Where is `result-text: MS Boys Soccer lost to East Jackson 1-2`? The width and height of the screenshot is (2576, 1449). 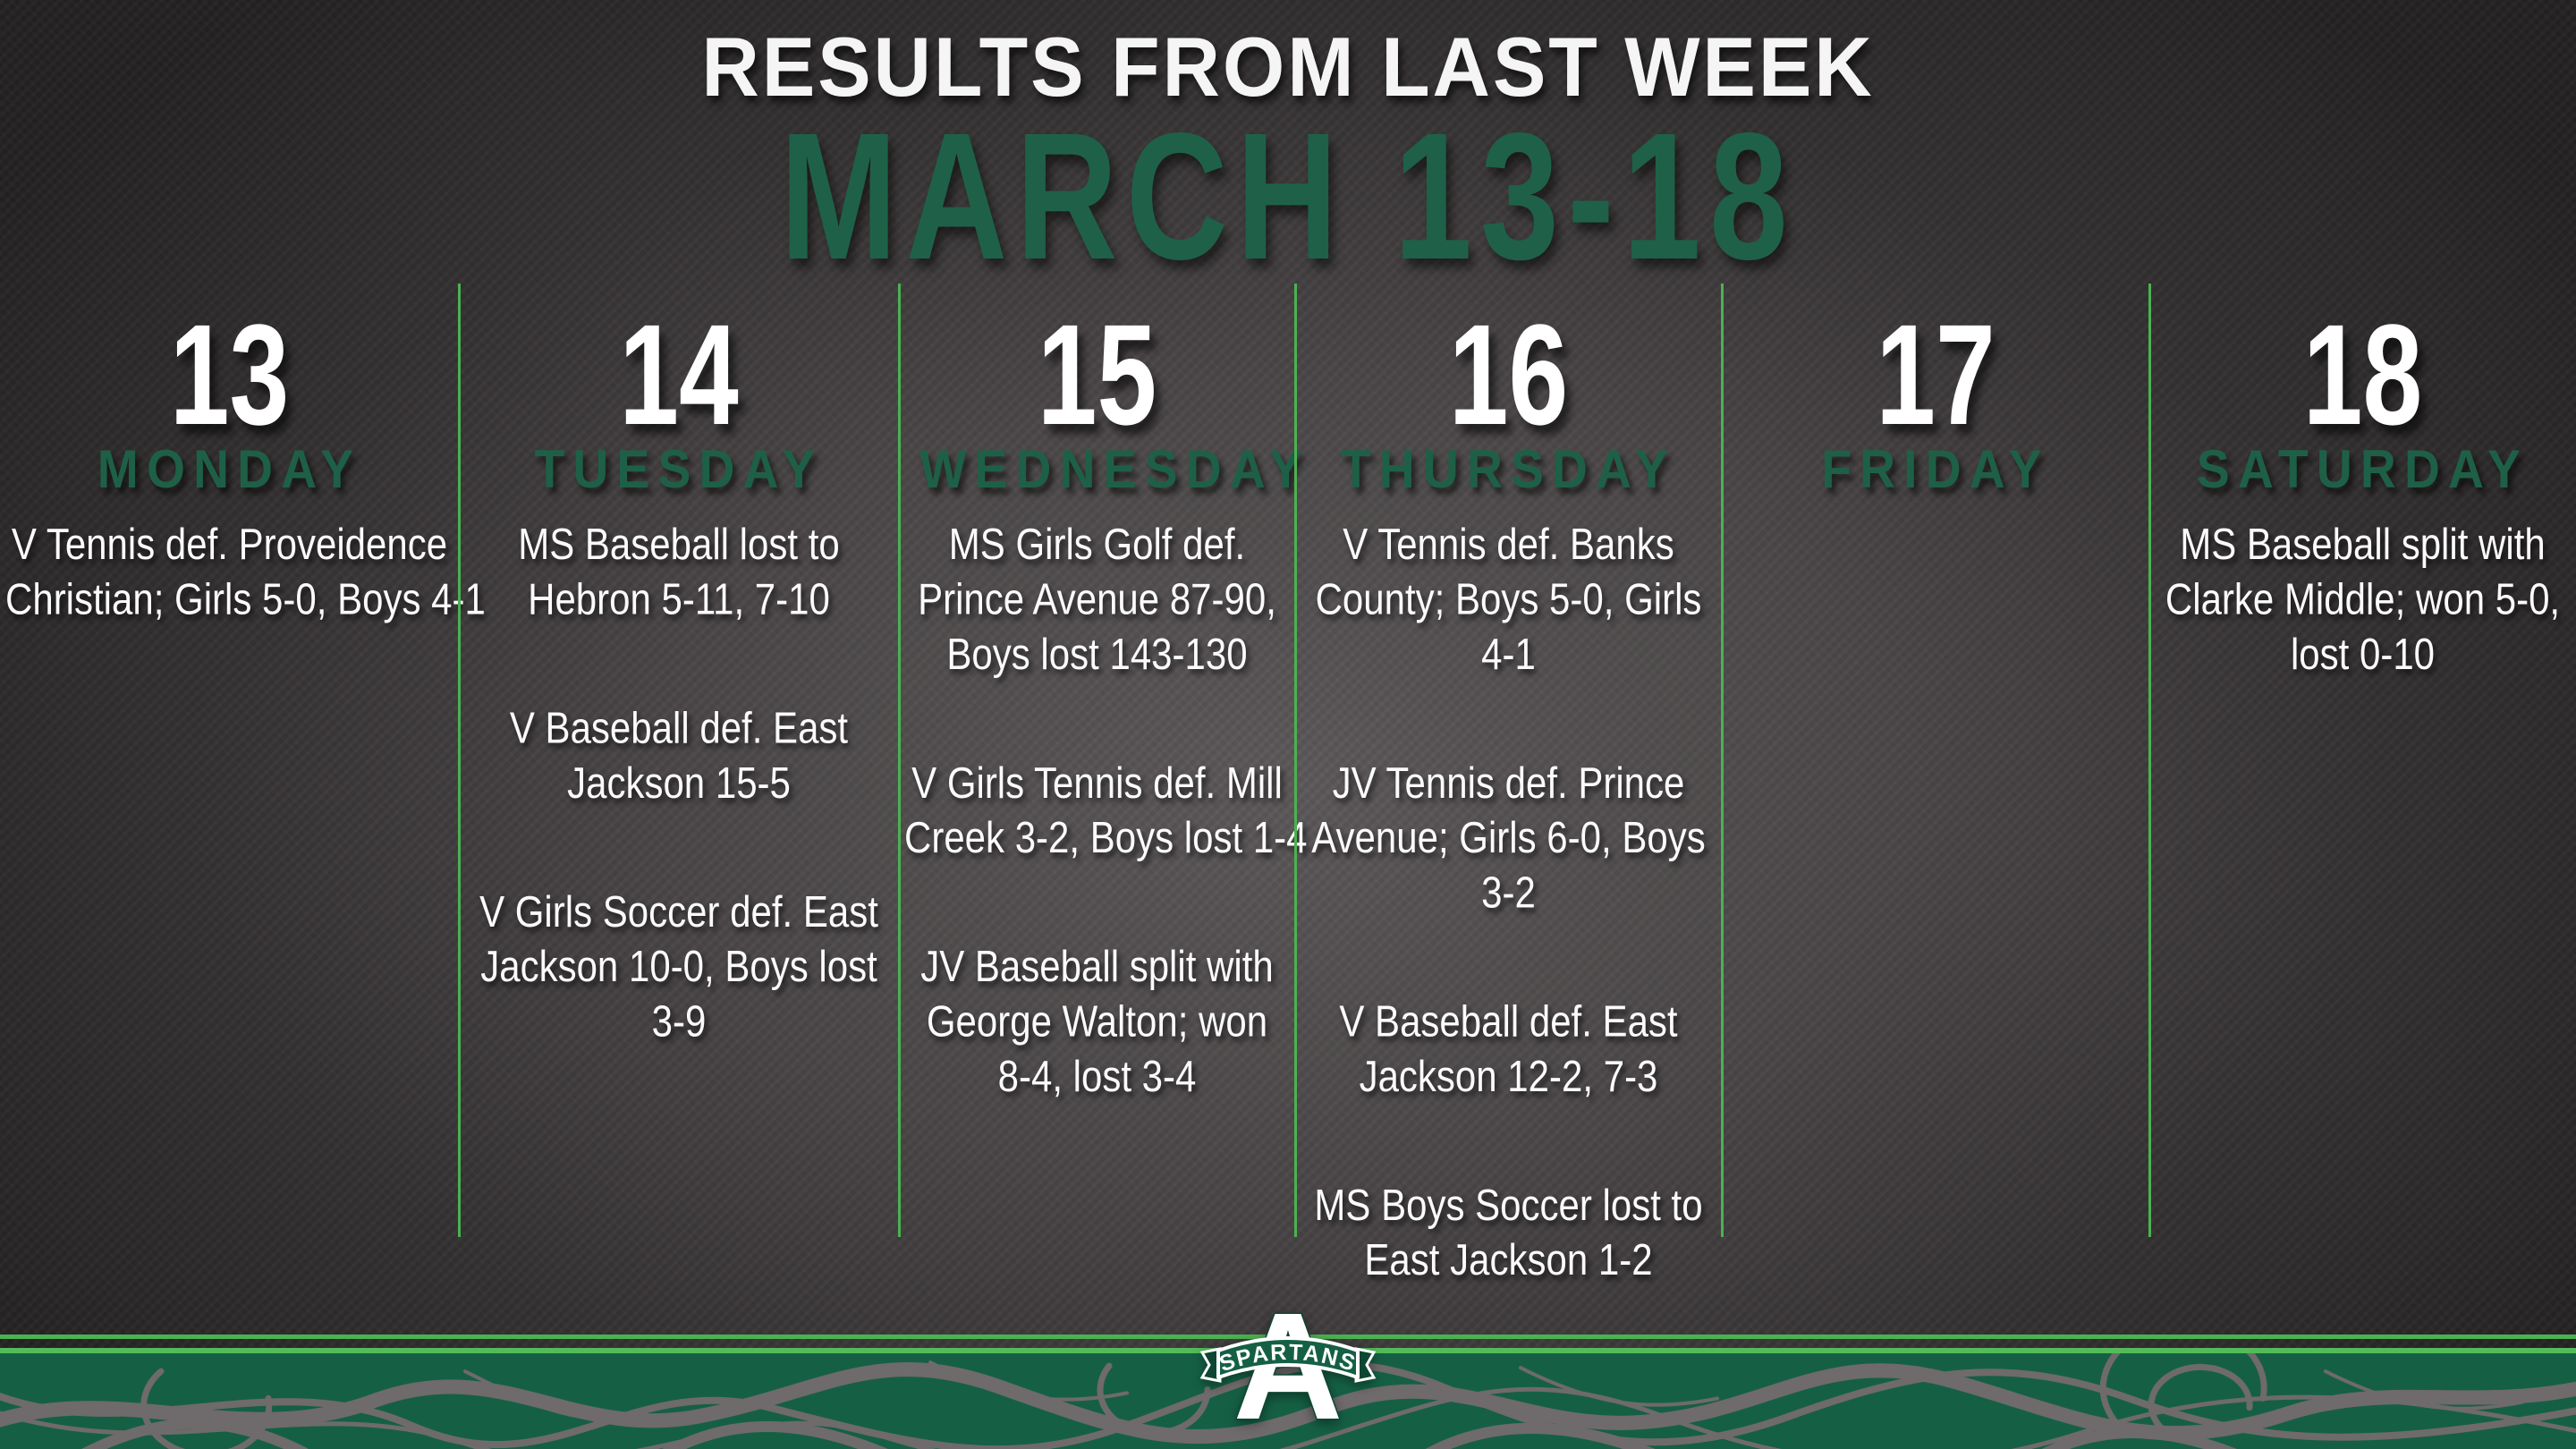 result-text: MS Boys Soccer lost to East Jackson 1-2 is located at coordinates (1508, 1232).